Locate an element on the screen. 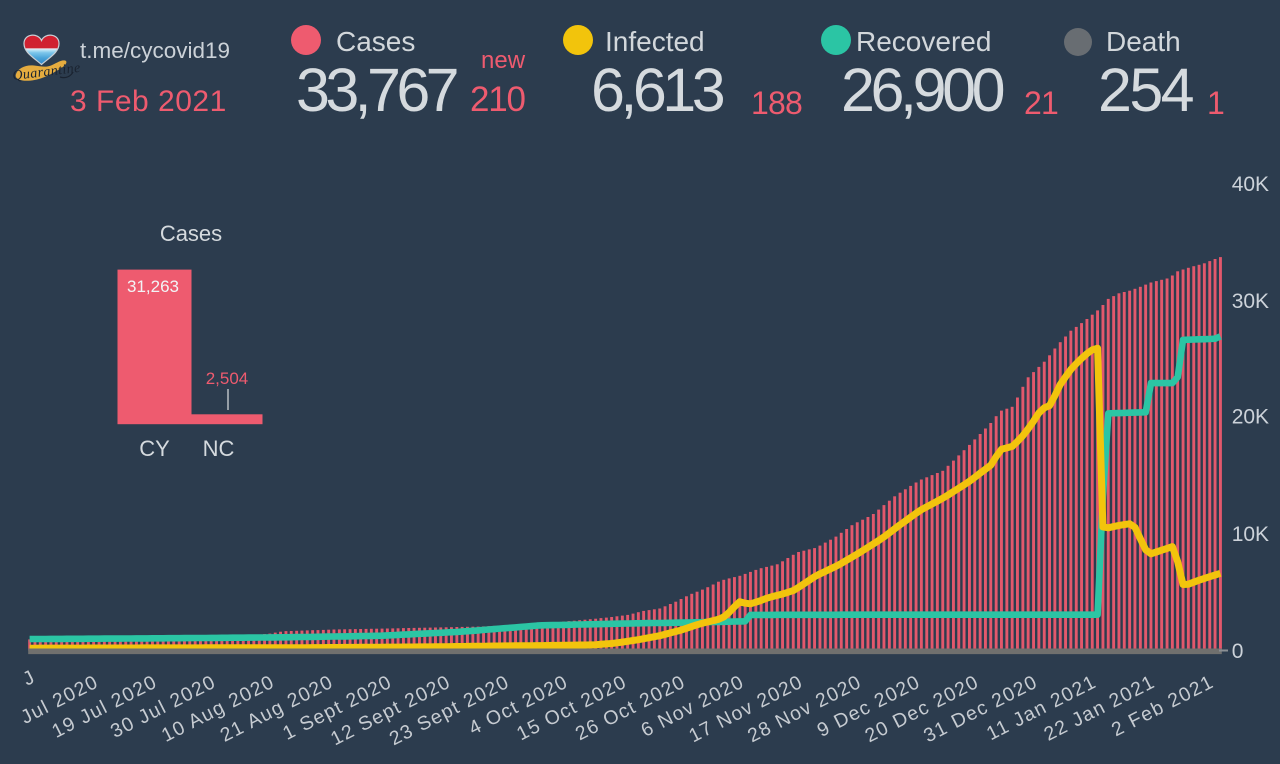  svg-text: 30K is located at coordinates (1250, 301).